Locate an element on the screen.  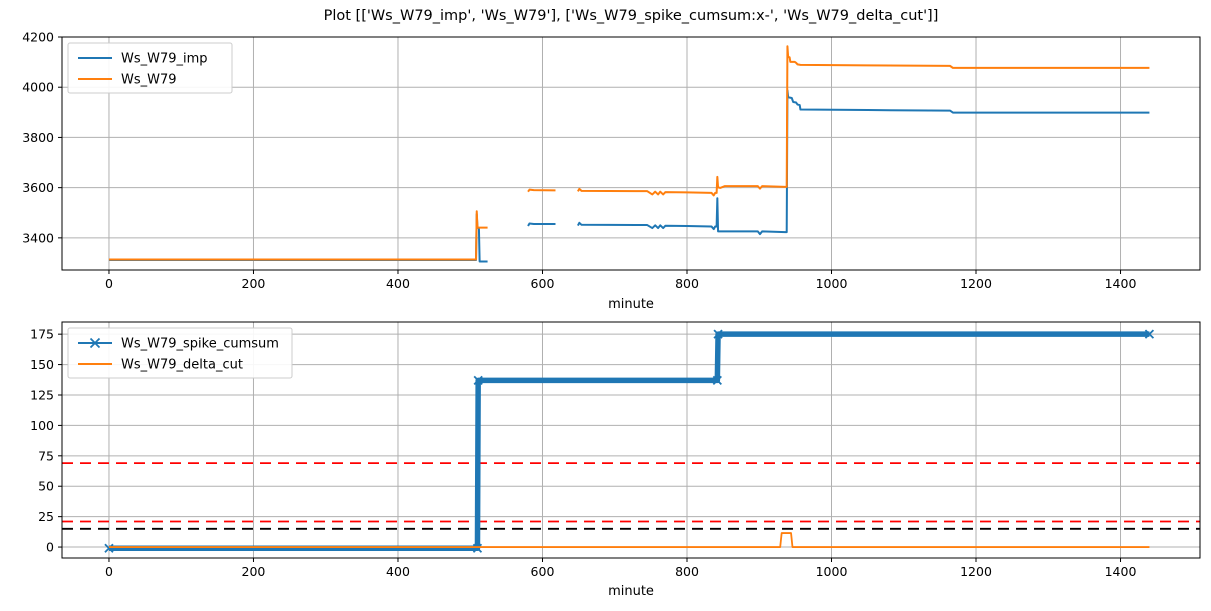
series-line-Ws_W79_delta_cut is located at coordinates (629, 540).